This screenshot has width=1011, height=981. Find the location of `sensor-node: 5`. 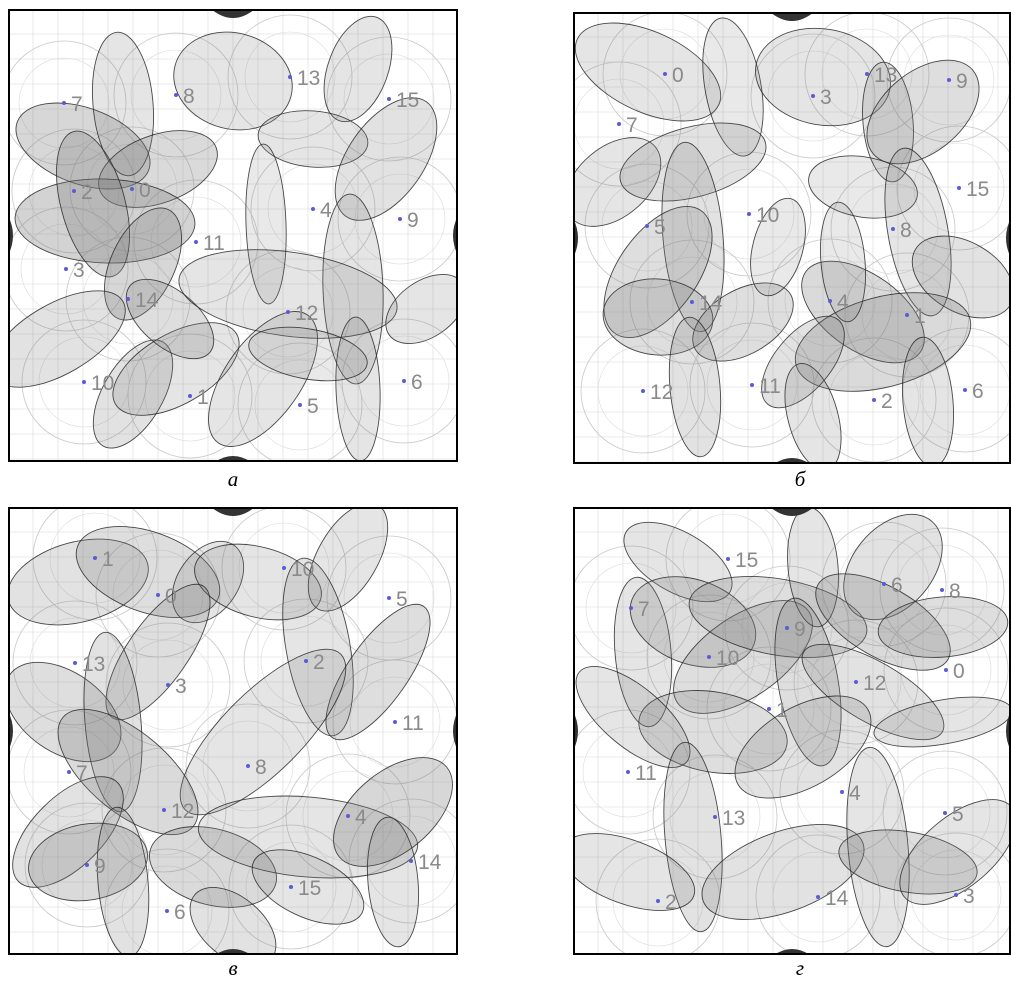

sensor-node: 5 is located at coordinates (397, 599).